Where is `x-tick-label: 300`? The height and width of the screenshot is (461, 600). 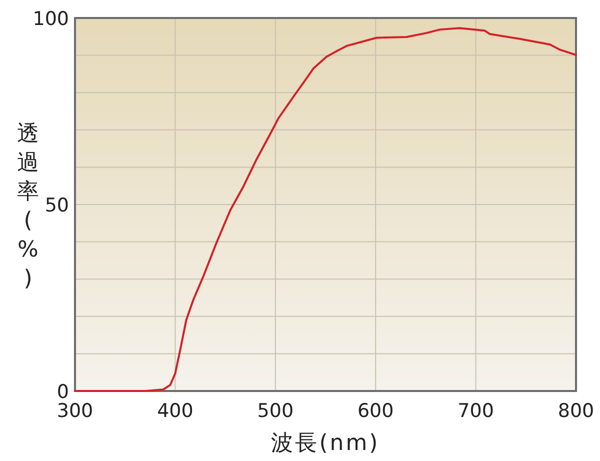
x-tick-label: 300 is located at coordinates (75, 411).